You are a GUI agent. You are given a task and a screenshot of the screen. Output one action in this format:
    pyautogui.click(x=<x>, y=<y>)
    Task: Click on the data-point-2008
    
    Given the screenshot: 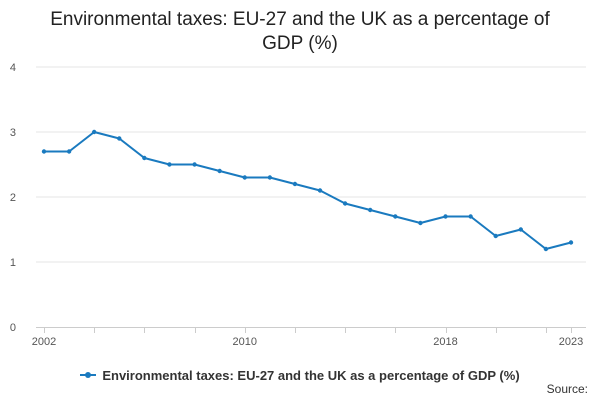 What is the action you would take?
    pyautogui.click(x=194, y=164)
    